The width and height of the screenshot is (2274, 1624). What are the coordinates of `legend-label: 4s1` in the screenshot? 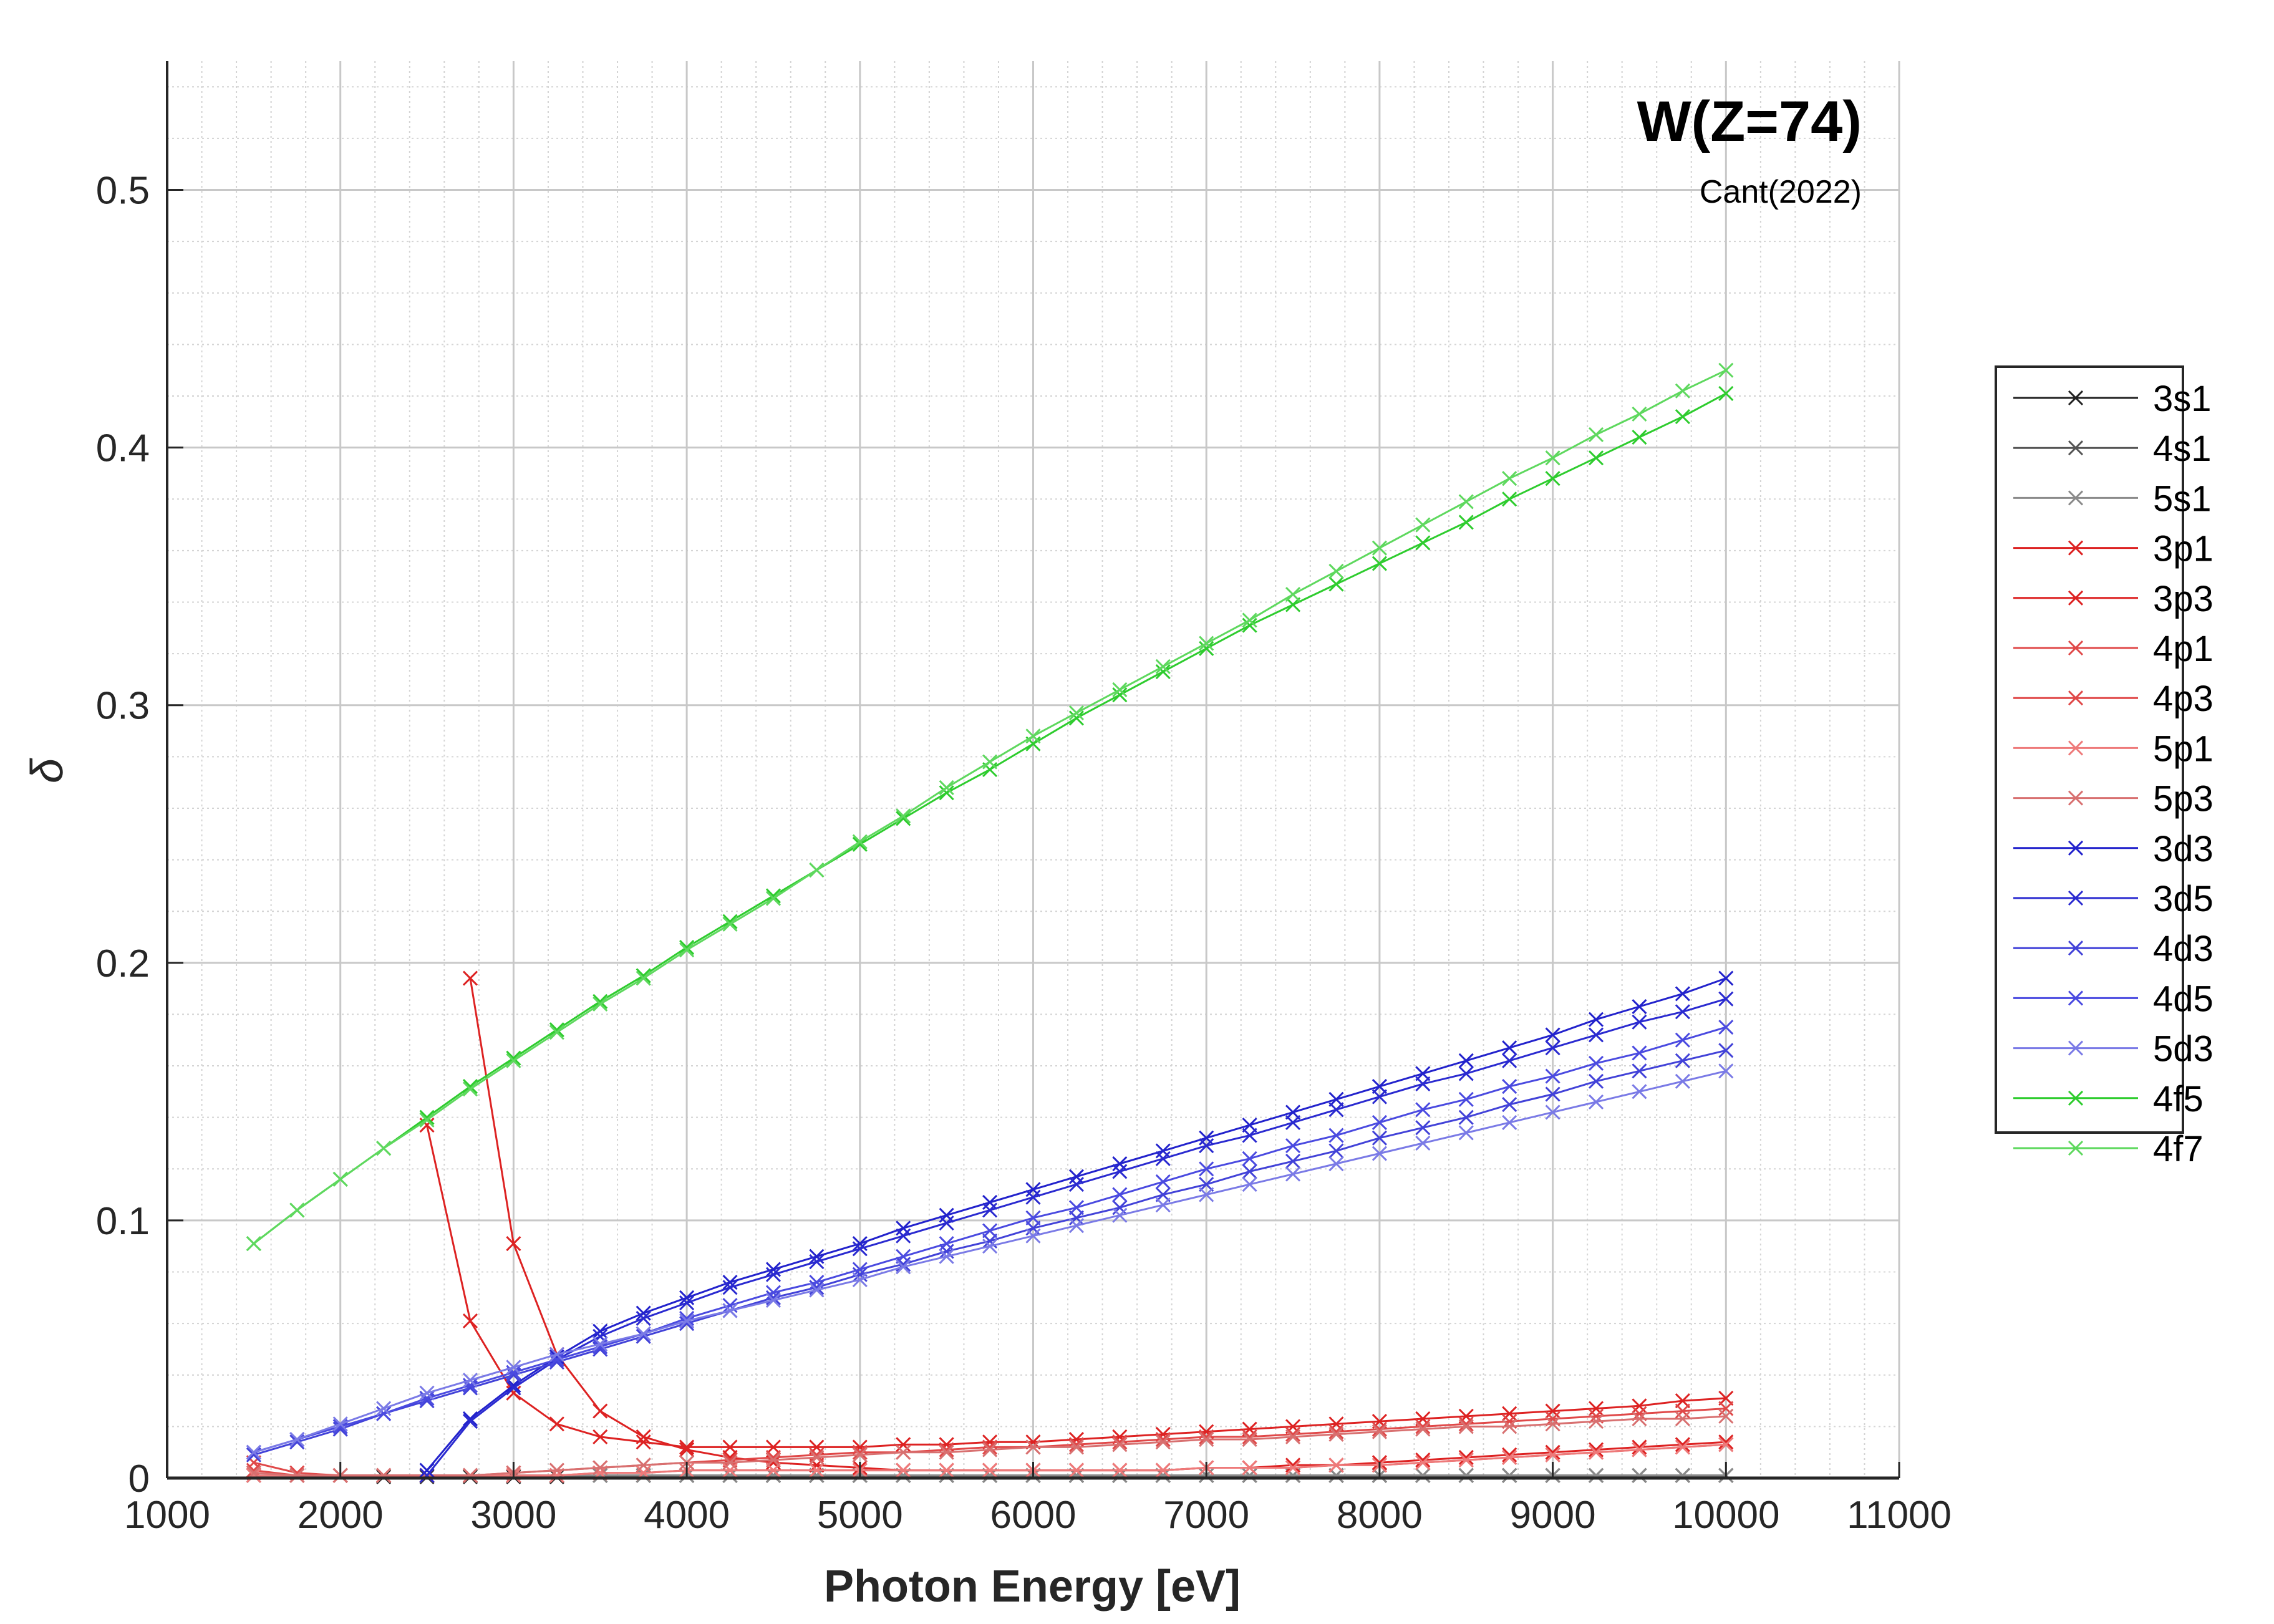 It's located at (2182, 448).